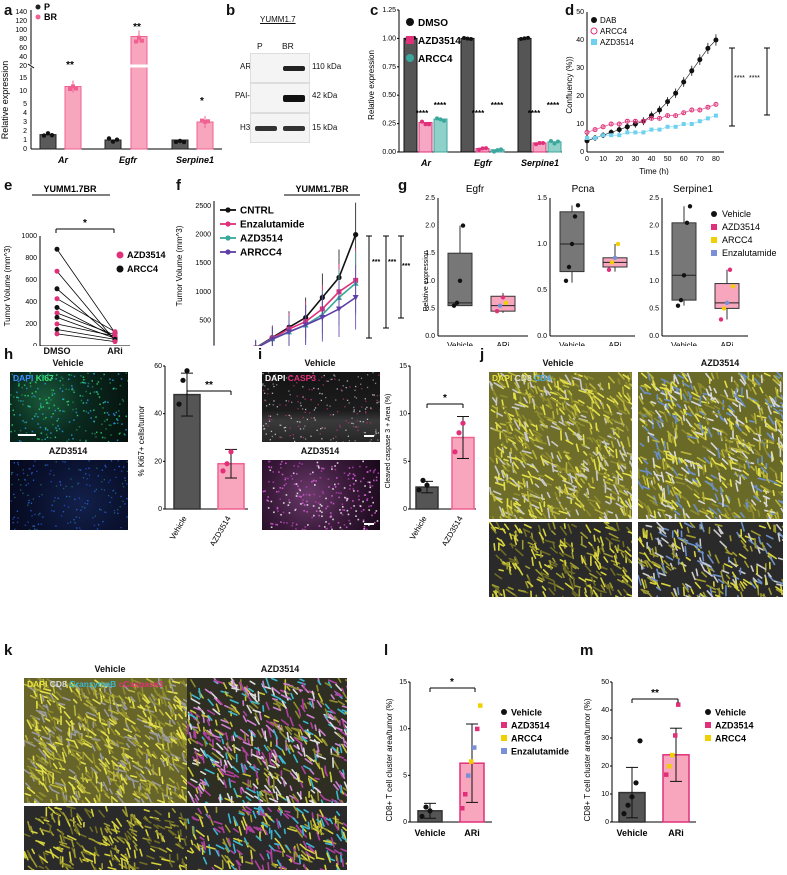  What do you see at coordinates (371, 85) in the screenshot?
I see `panel-c-ylabel: Relative expression` at bounding box center [371, 85].